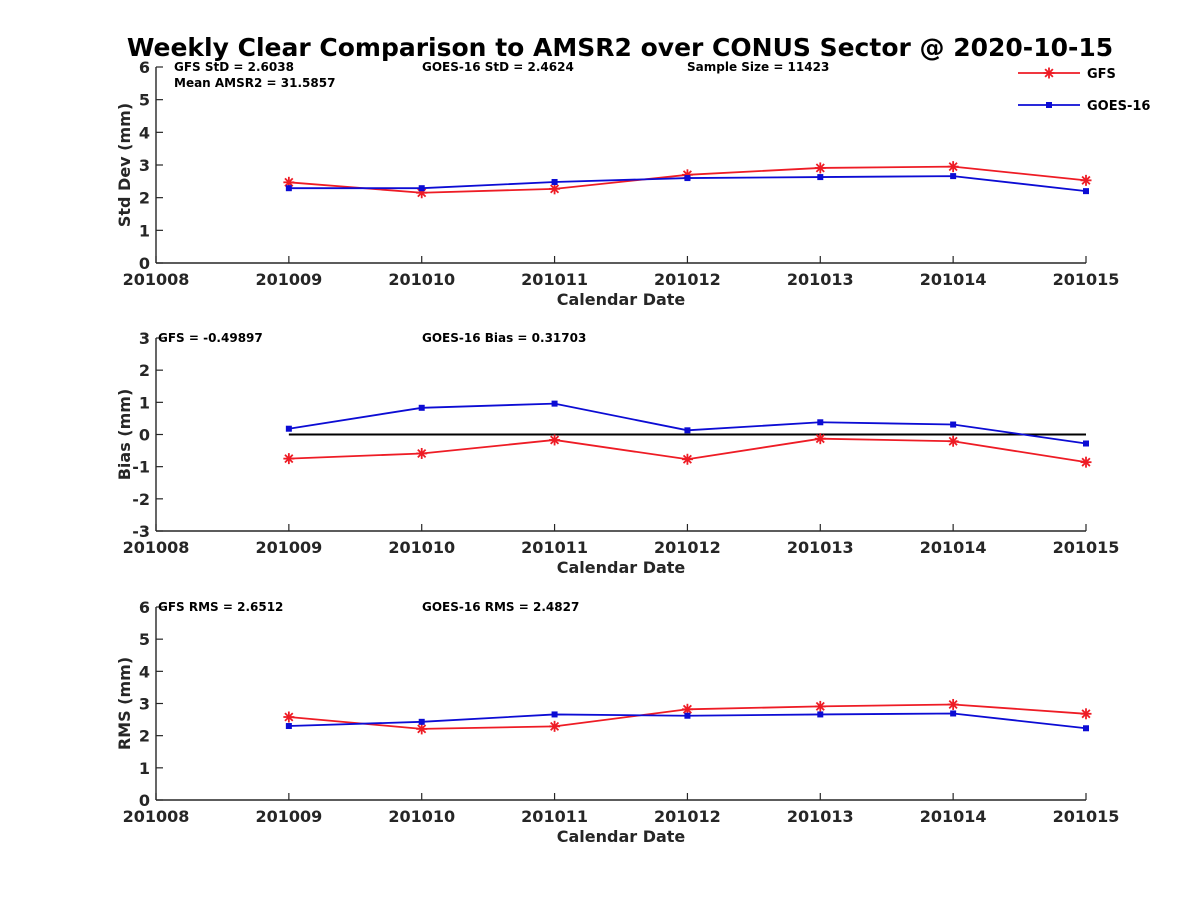 This screenshot has width=1200, height=900. What do you see at coordinates (504, 338) in the screenshot?
I see `stat-annotation: GOES-16 Bias = 0.31703` at bounding box center [504, 338].